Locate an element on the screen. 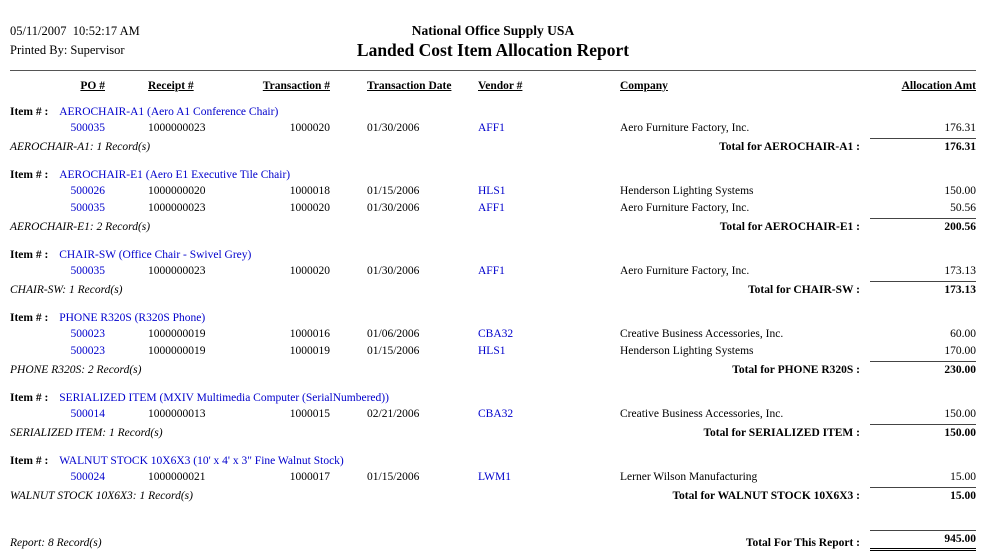  allocation-amount: 15.00 is located at coordinates (963, 477).